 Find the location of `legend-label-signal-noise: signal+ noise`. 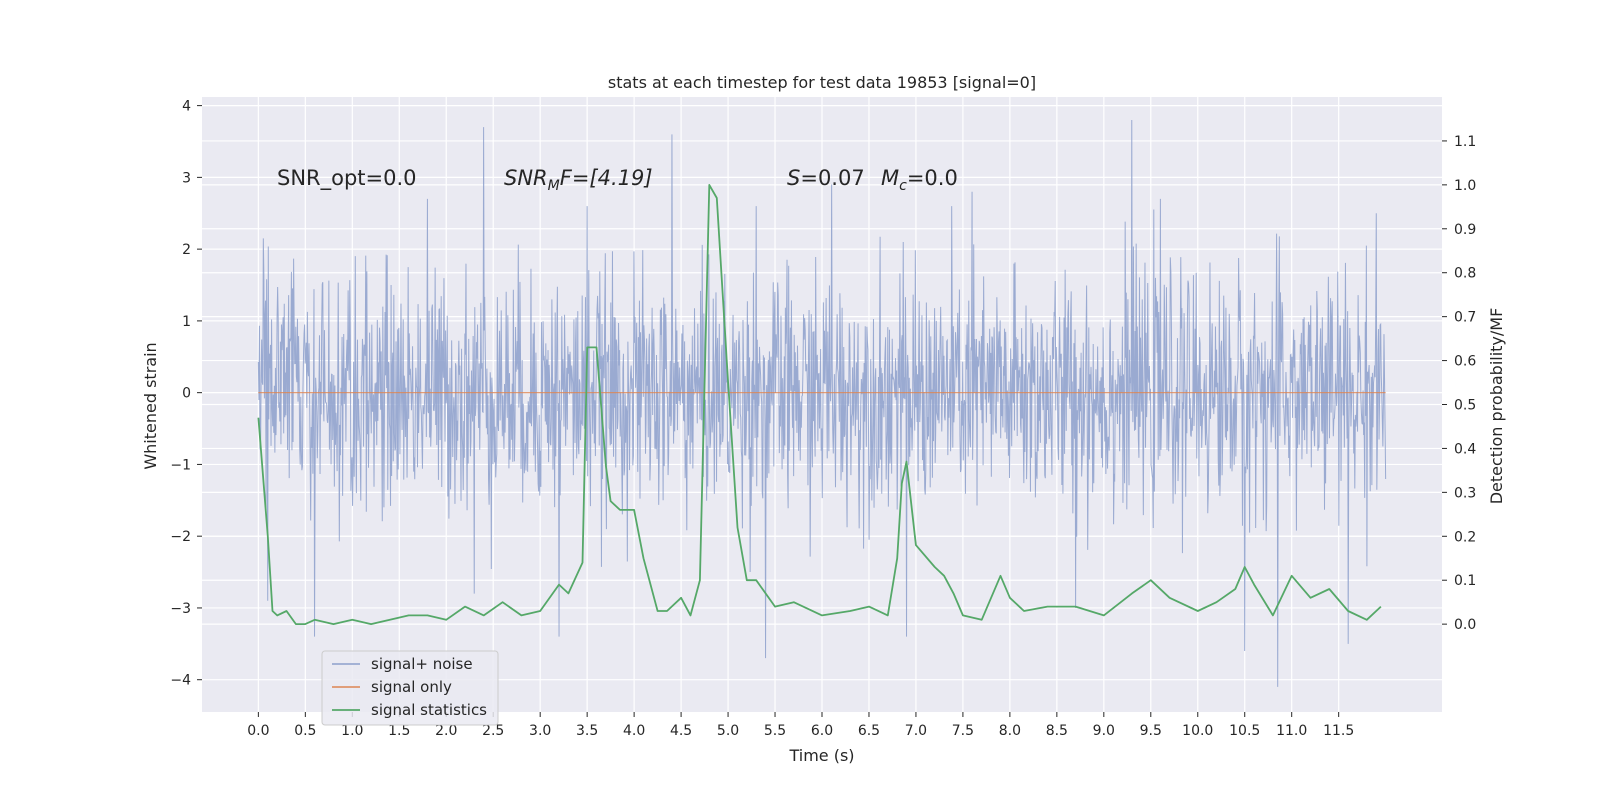

legend-label-signal-noise: signal+ noise is located at coordinates (422, 664).